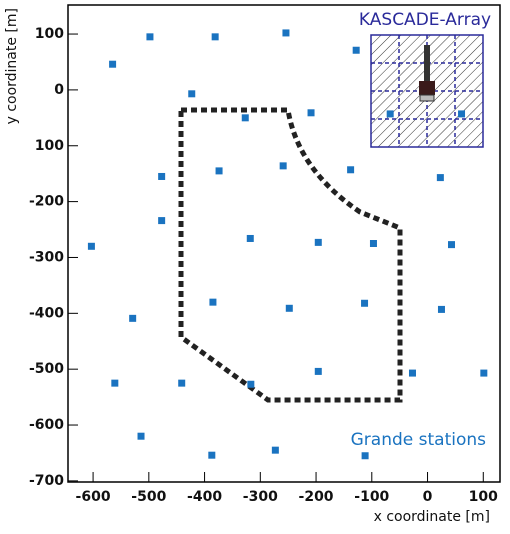 This screenshot has height=534, width=510. What do you see at coordinates (46, 202) in the screenshot?
I see `y-tick-label: -200` at bounding box center [46, 202].